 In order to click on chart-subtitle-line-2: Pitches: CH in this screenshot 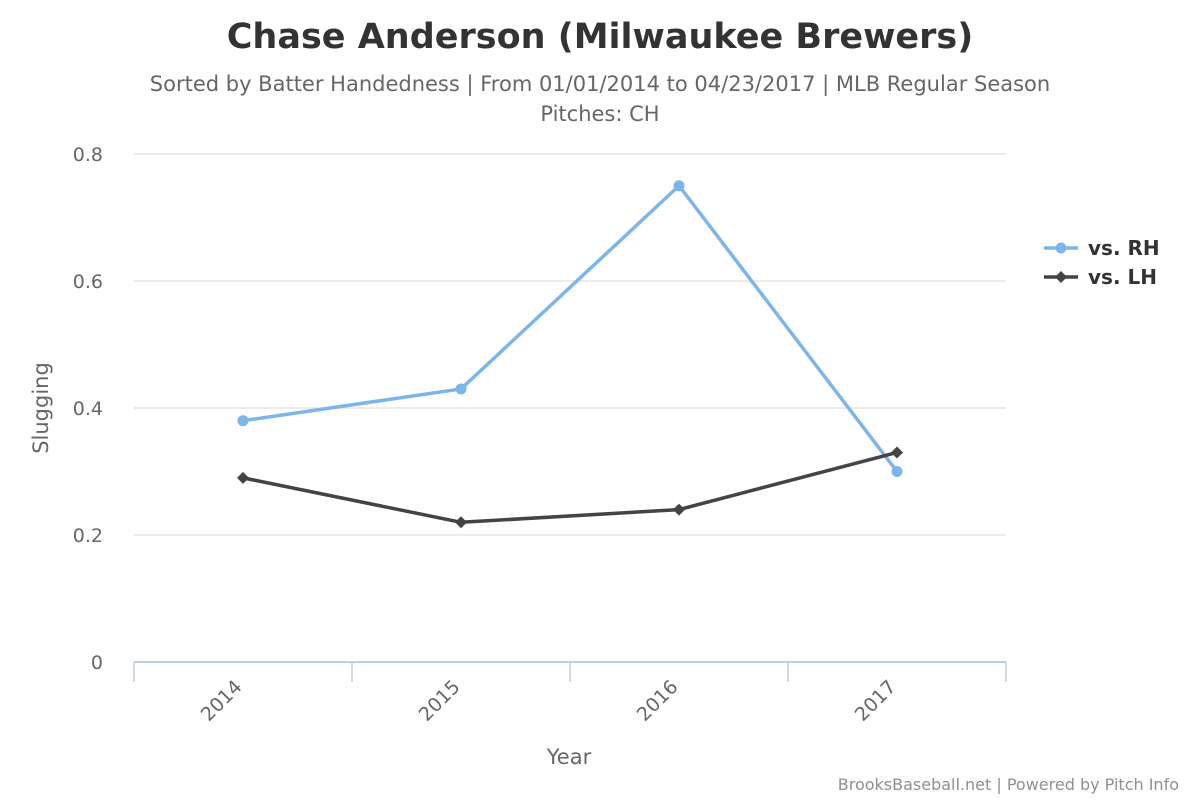, I will do `click(599, 114)`.